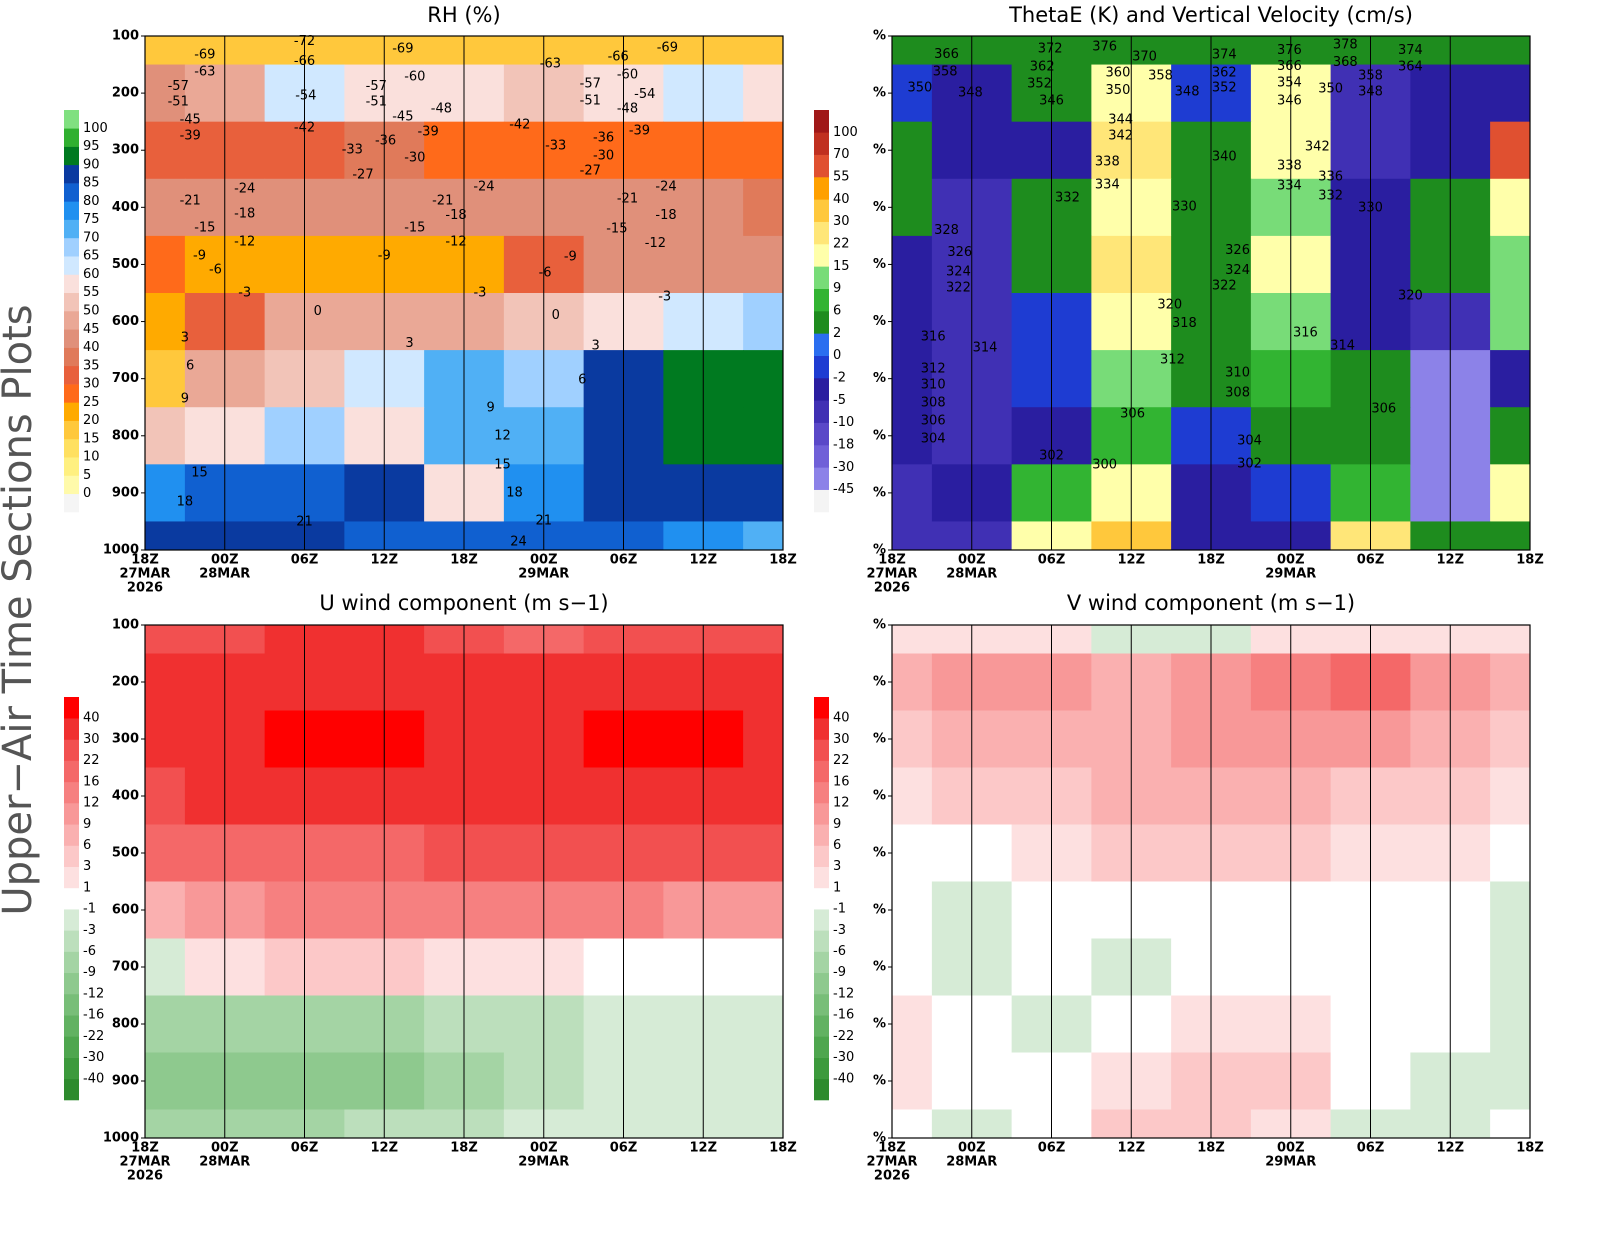  I want to click on contour-label: 334, so click(1107, 185).